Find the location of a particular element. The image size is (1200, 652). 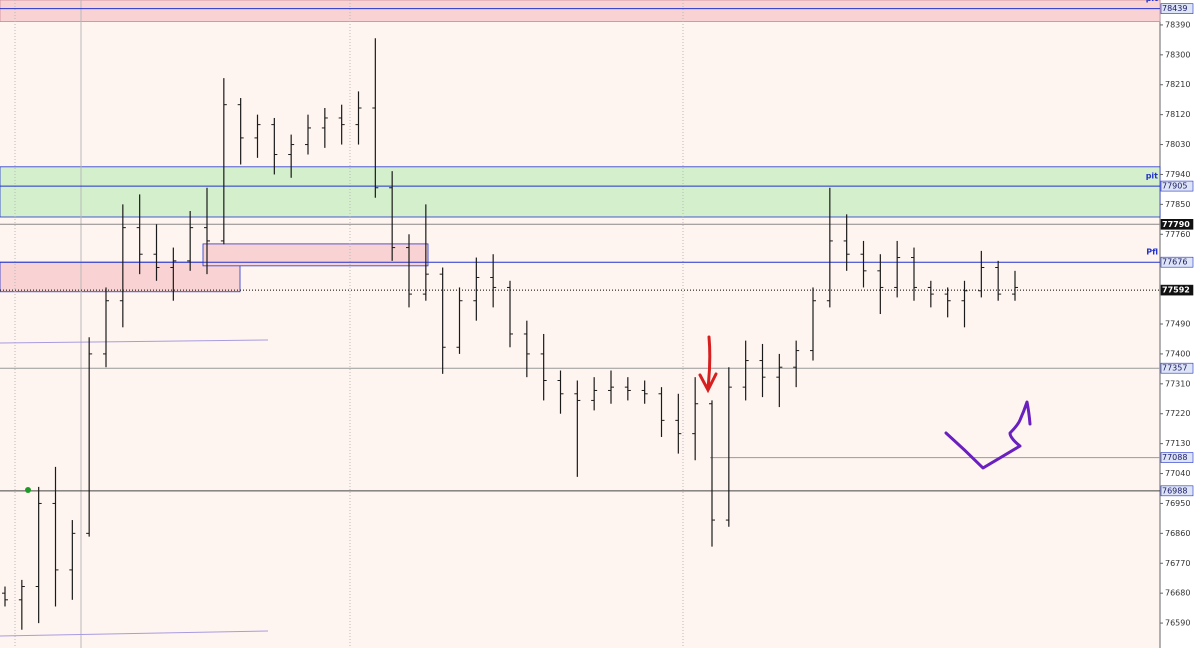

hand-drawn-annotation is located at coordinates (988, 435).